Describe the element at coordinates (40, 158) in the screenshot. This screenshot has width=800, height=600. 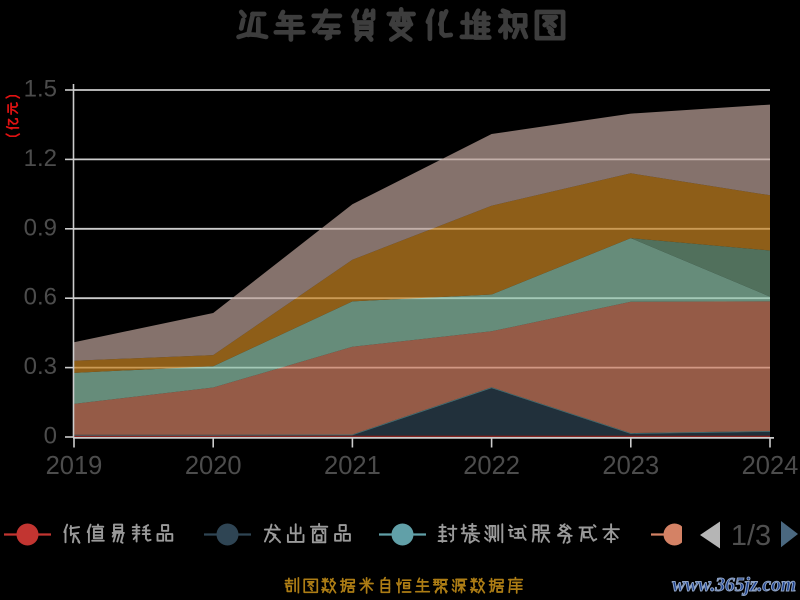
I see `svg-text: 1.2` at that location.